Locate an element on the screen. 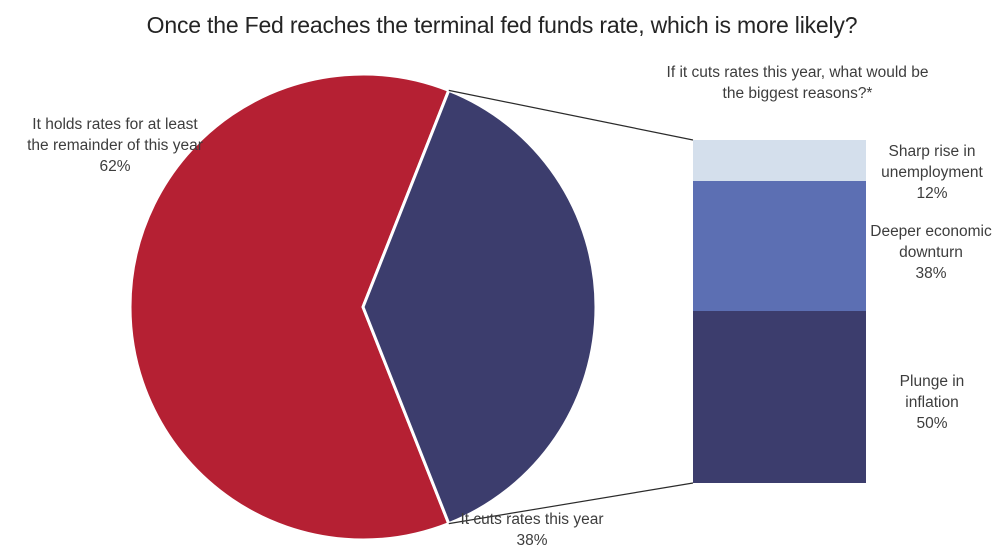  bar-label-inflation: Plunge in inflation 50% is located at coordinates (932, 402).